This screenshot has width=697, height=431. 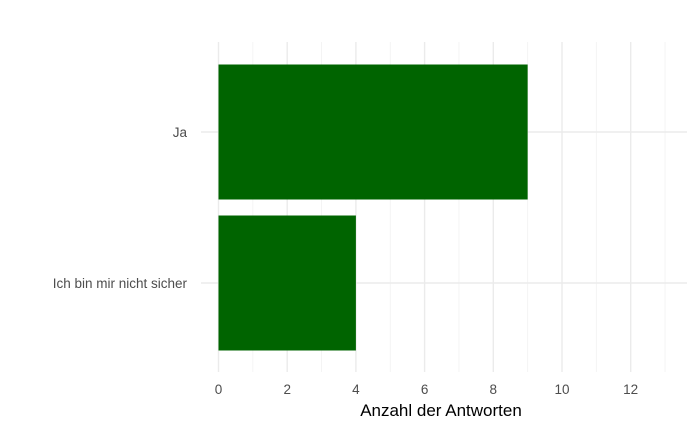 I want to click on x-tick-label: 12, so click(x=630, y=389).